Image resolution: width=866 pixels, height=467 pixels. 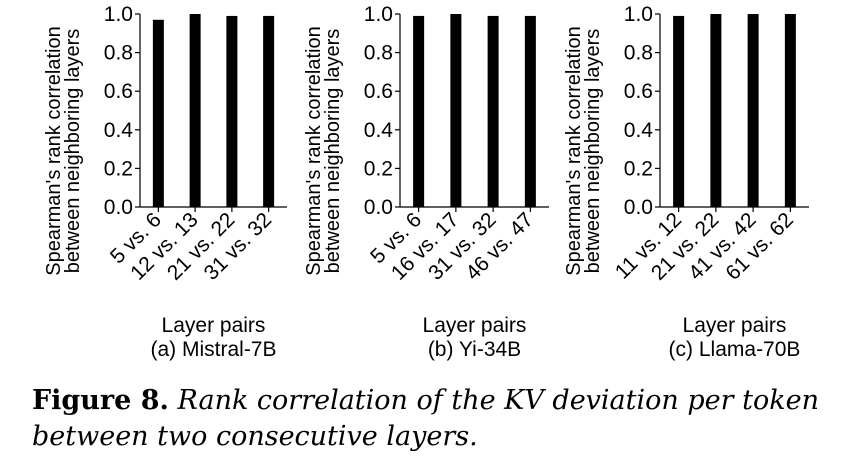 What do you see at coordinates (474, 349) in the screenshot?
I see `chart-subtitle: (b) Yi-34B` at bounding box center [474, 349].